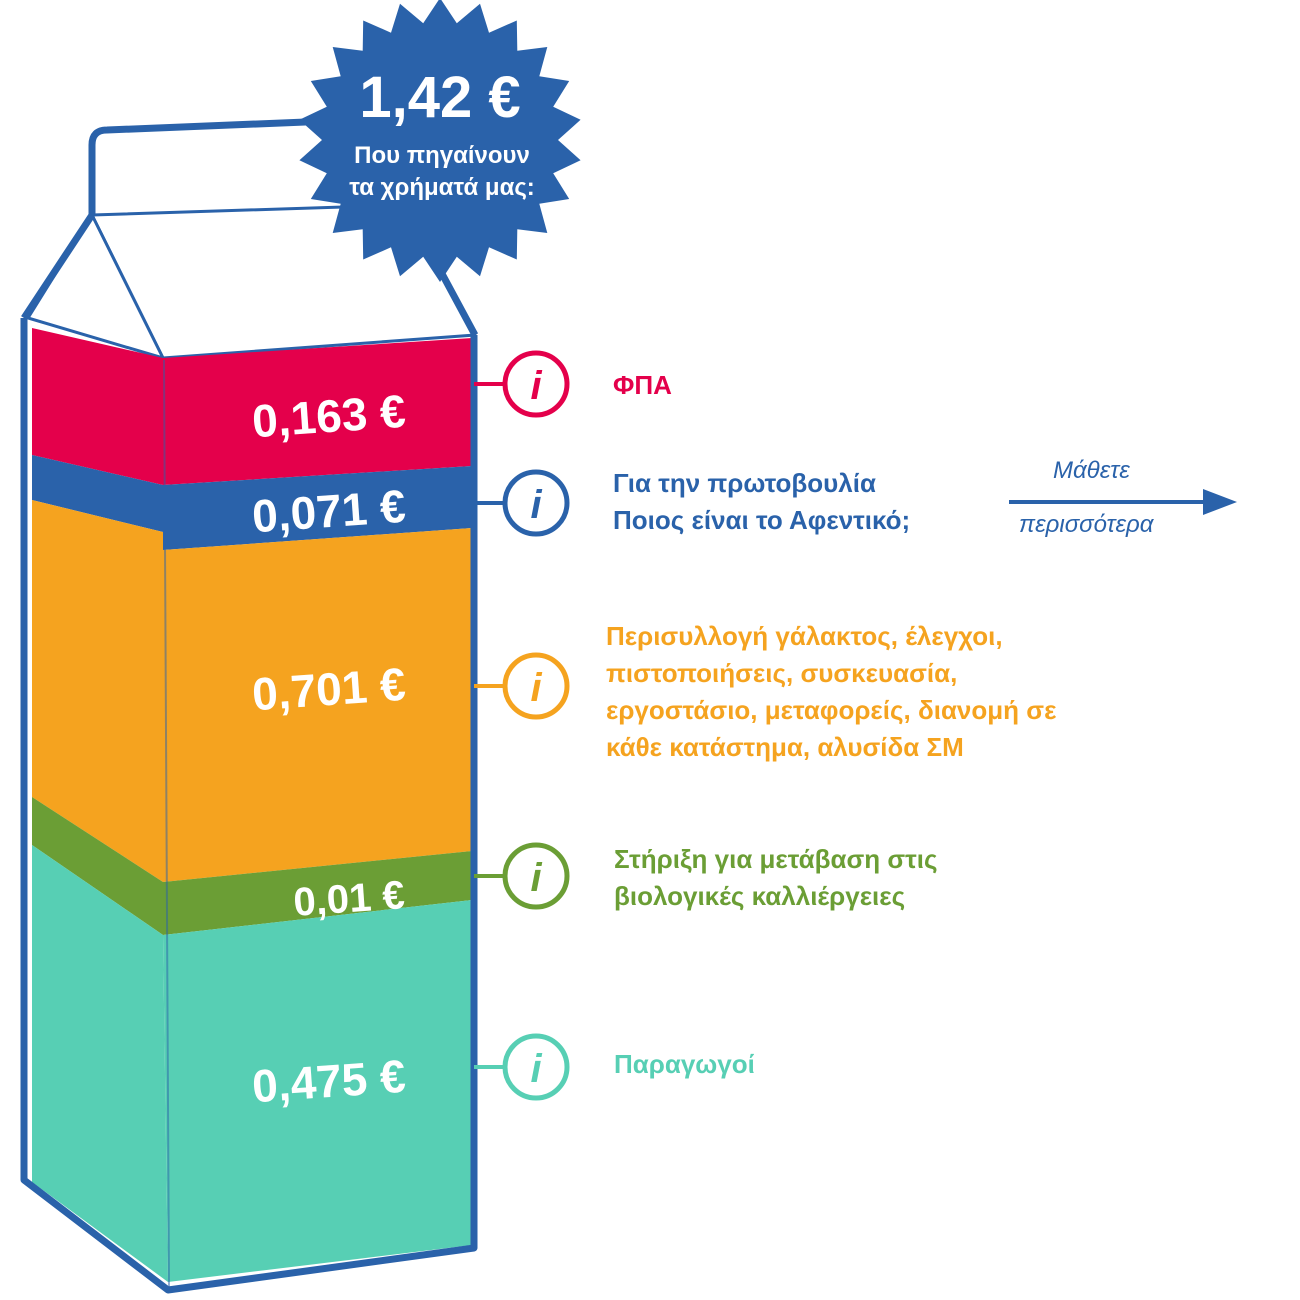 The width and height of the screenshot is (1300, 1300). What do you see at coordinates (329, 689) in the screenshot?
I see `value-label-distribution: 0,701 €` at bounding box center [329, 689].